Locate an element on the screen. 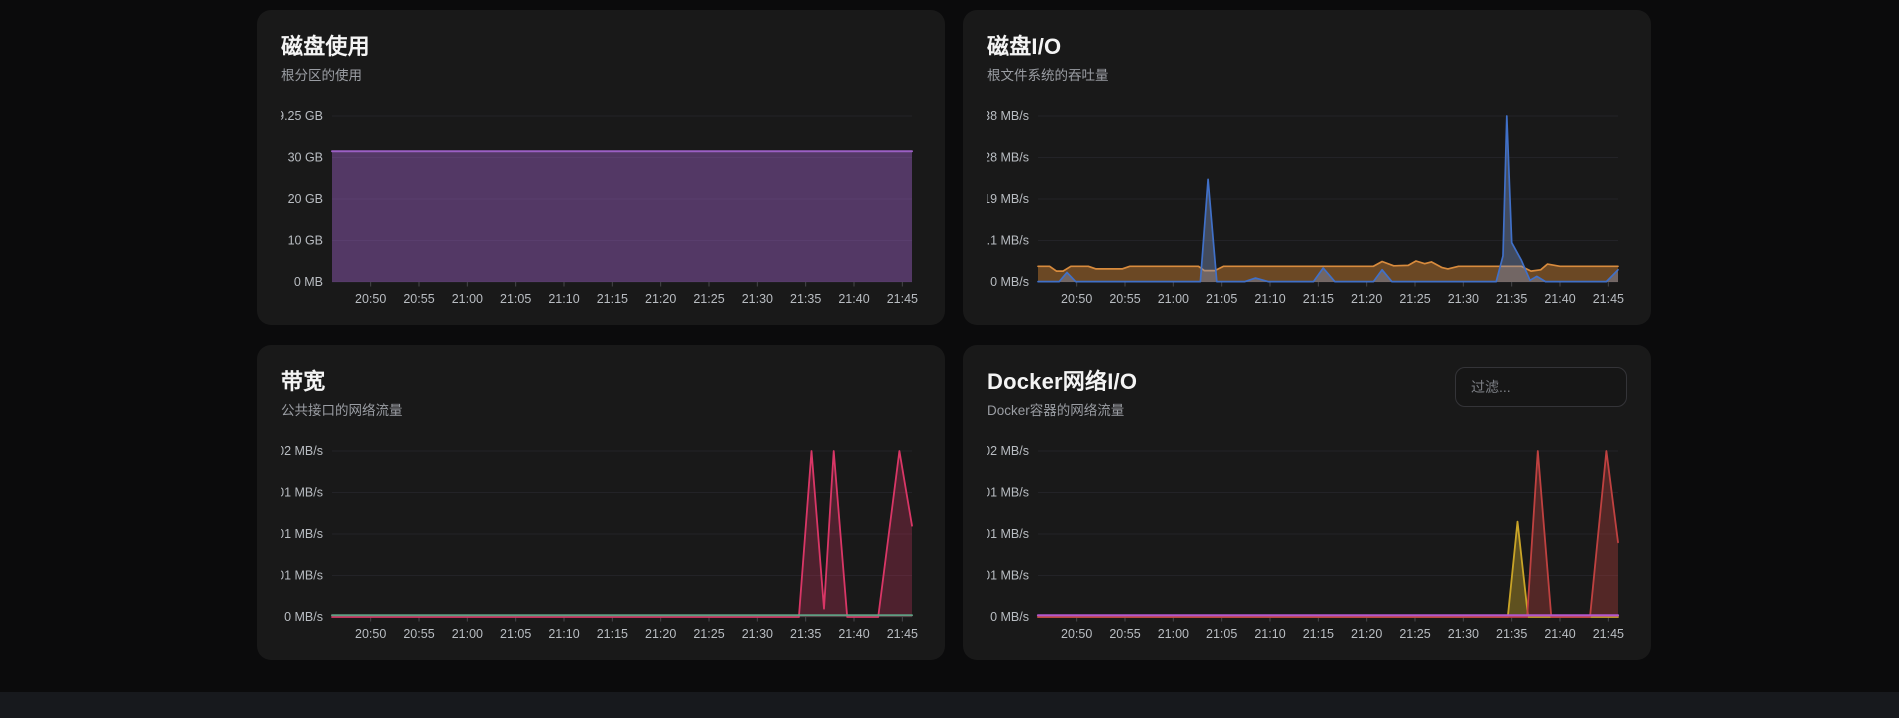 The width and height of the screenshot is (1899, 718). disk-io-subtitle: 根文件系统的吞吐量 is located at coordinates (1048, 75).